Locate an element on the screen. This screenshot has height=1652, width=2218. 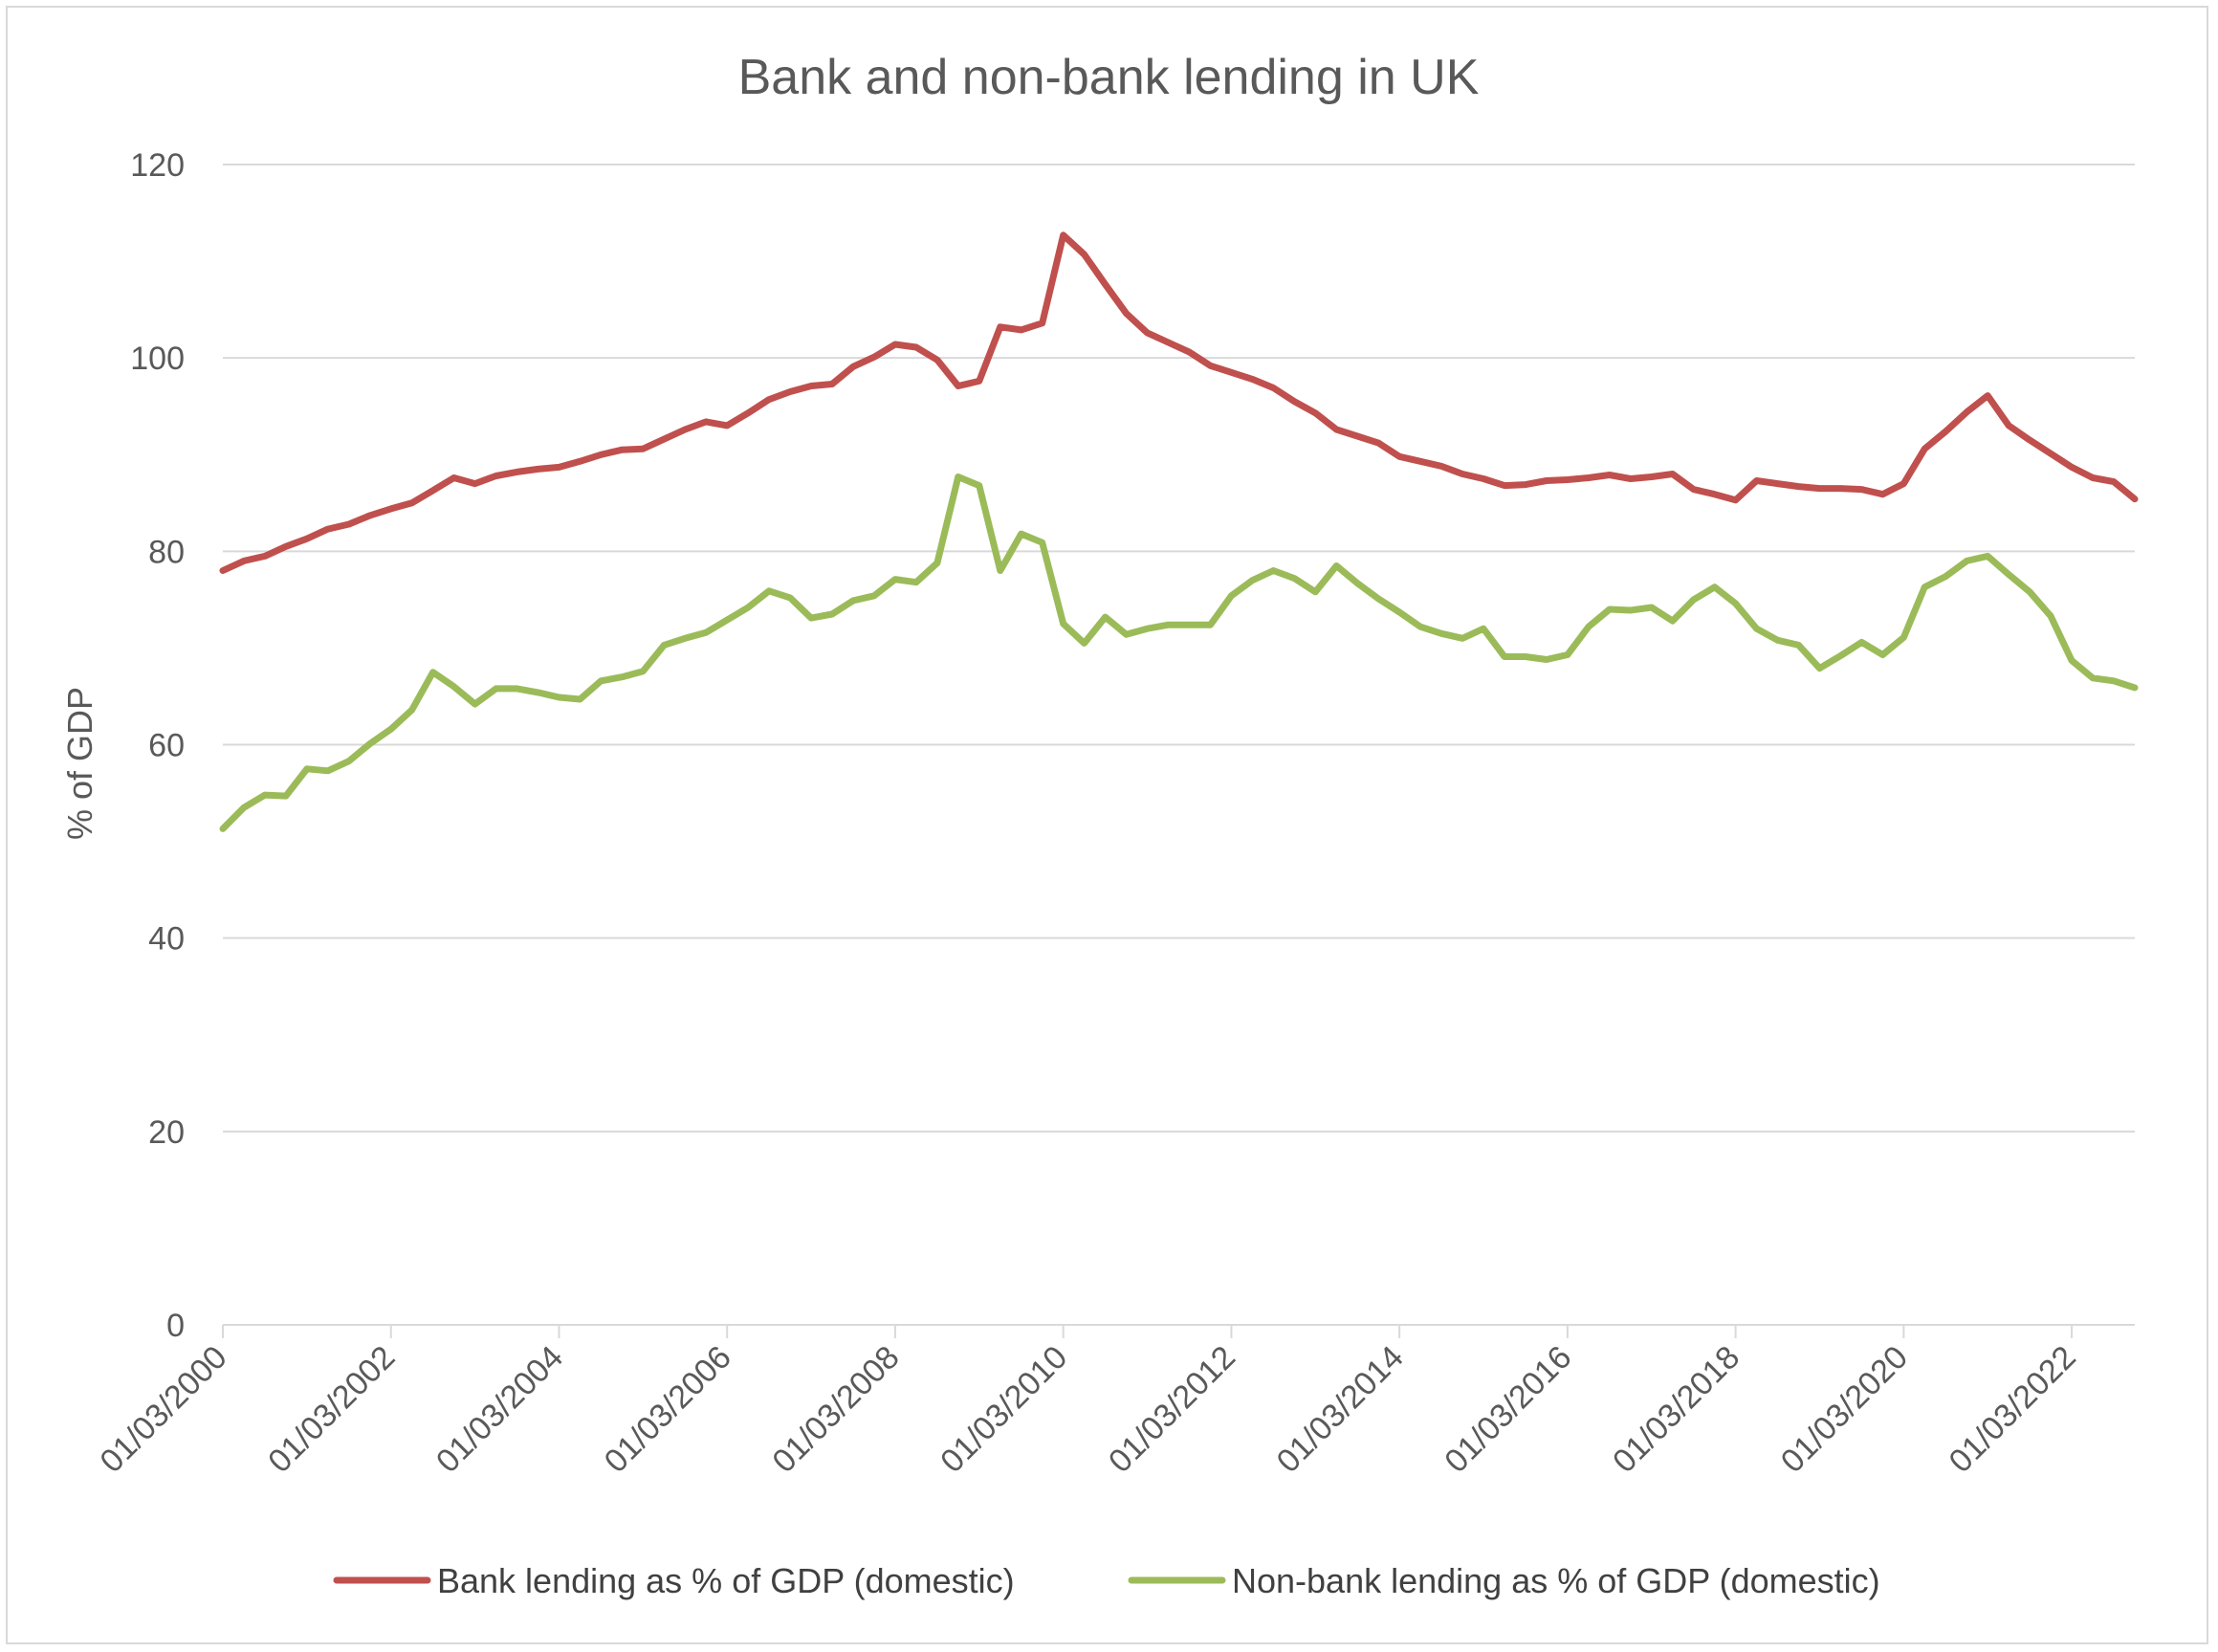
x-tick-label: 01/03/2000 is located at coordinates (163, 1409).